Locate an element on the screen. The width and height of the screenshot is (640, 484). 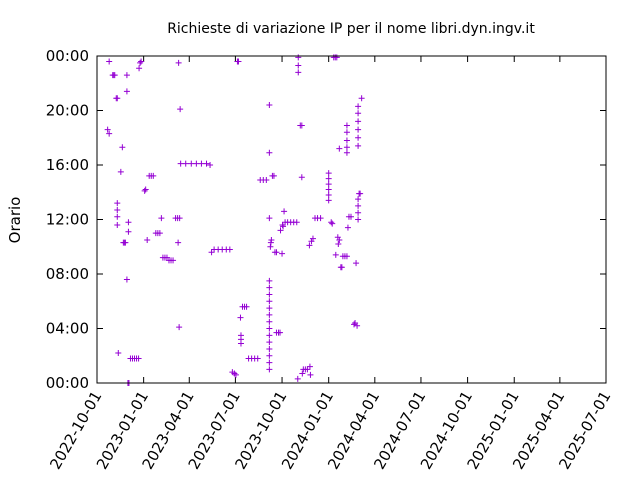
y-tick-label: 08:00 is located at coordinates (67, 274).